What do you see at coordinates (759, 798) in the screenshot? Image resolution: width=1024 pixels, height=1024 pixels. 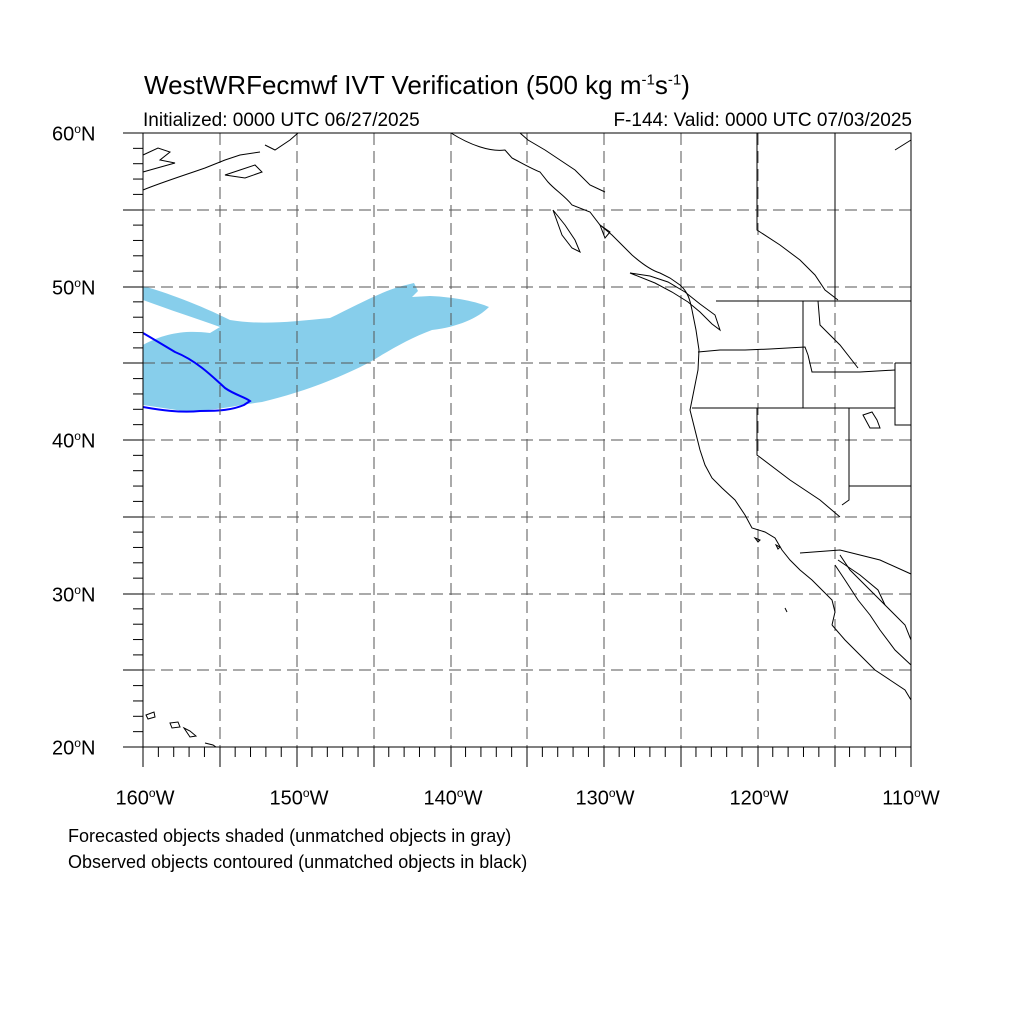 I see `lon-label-120: 120oW` at bounding box center [759, 798].